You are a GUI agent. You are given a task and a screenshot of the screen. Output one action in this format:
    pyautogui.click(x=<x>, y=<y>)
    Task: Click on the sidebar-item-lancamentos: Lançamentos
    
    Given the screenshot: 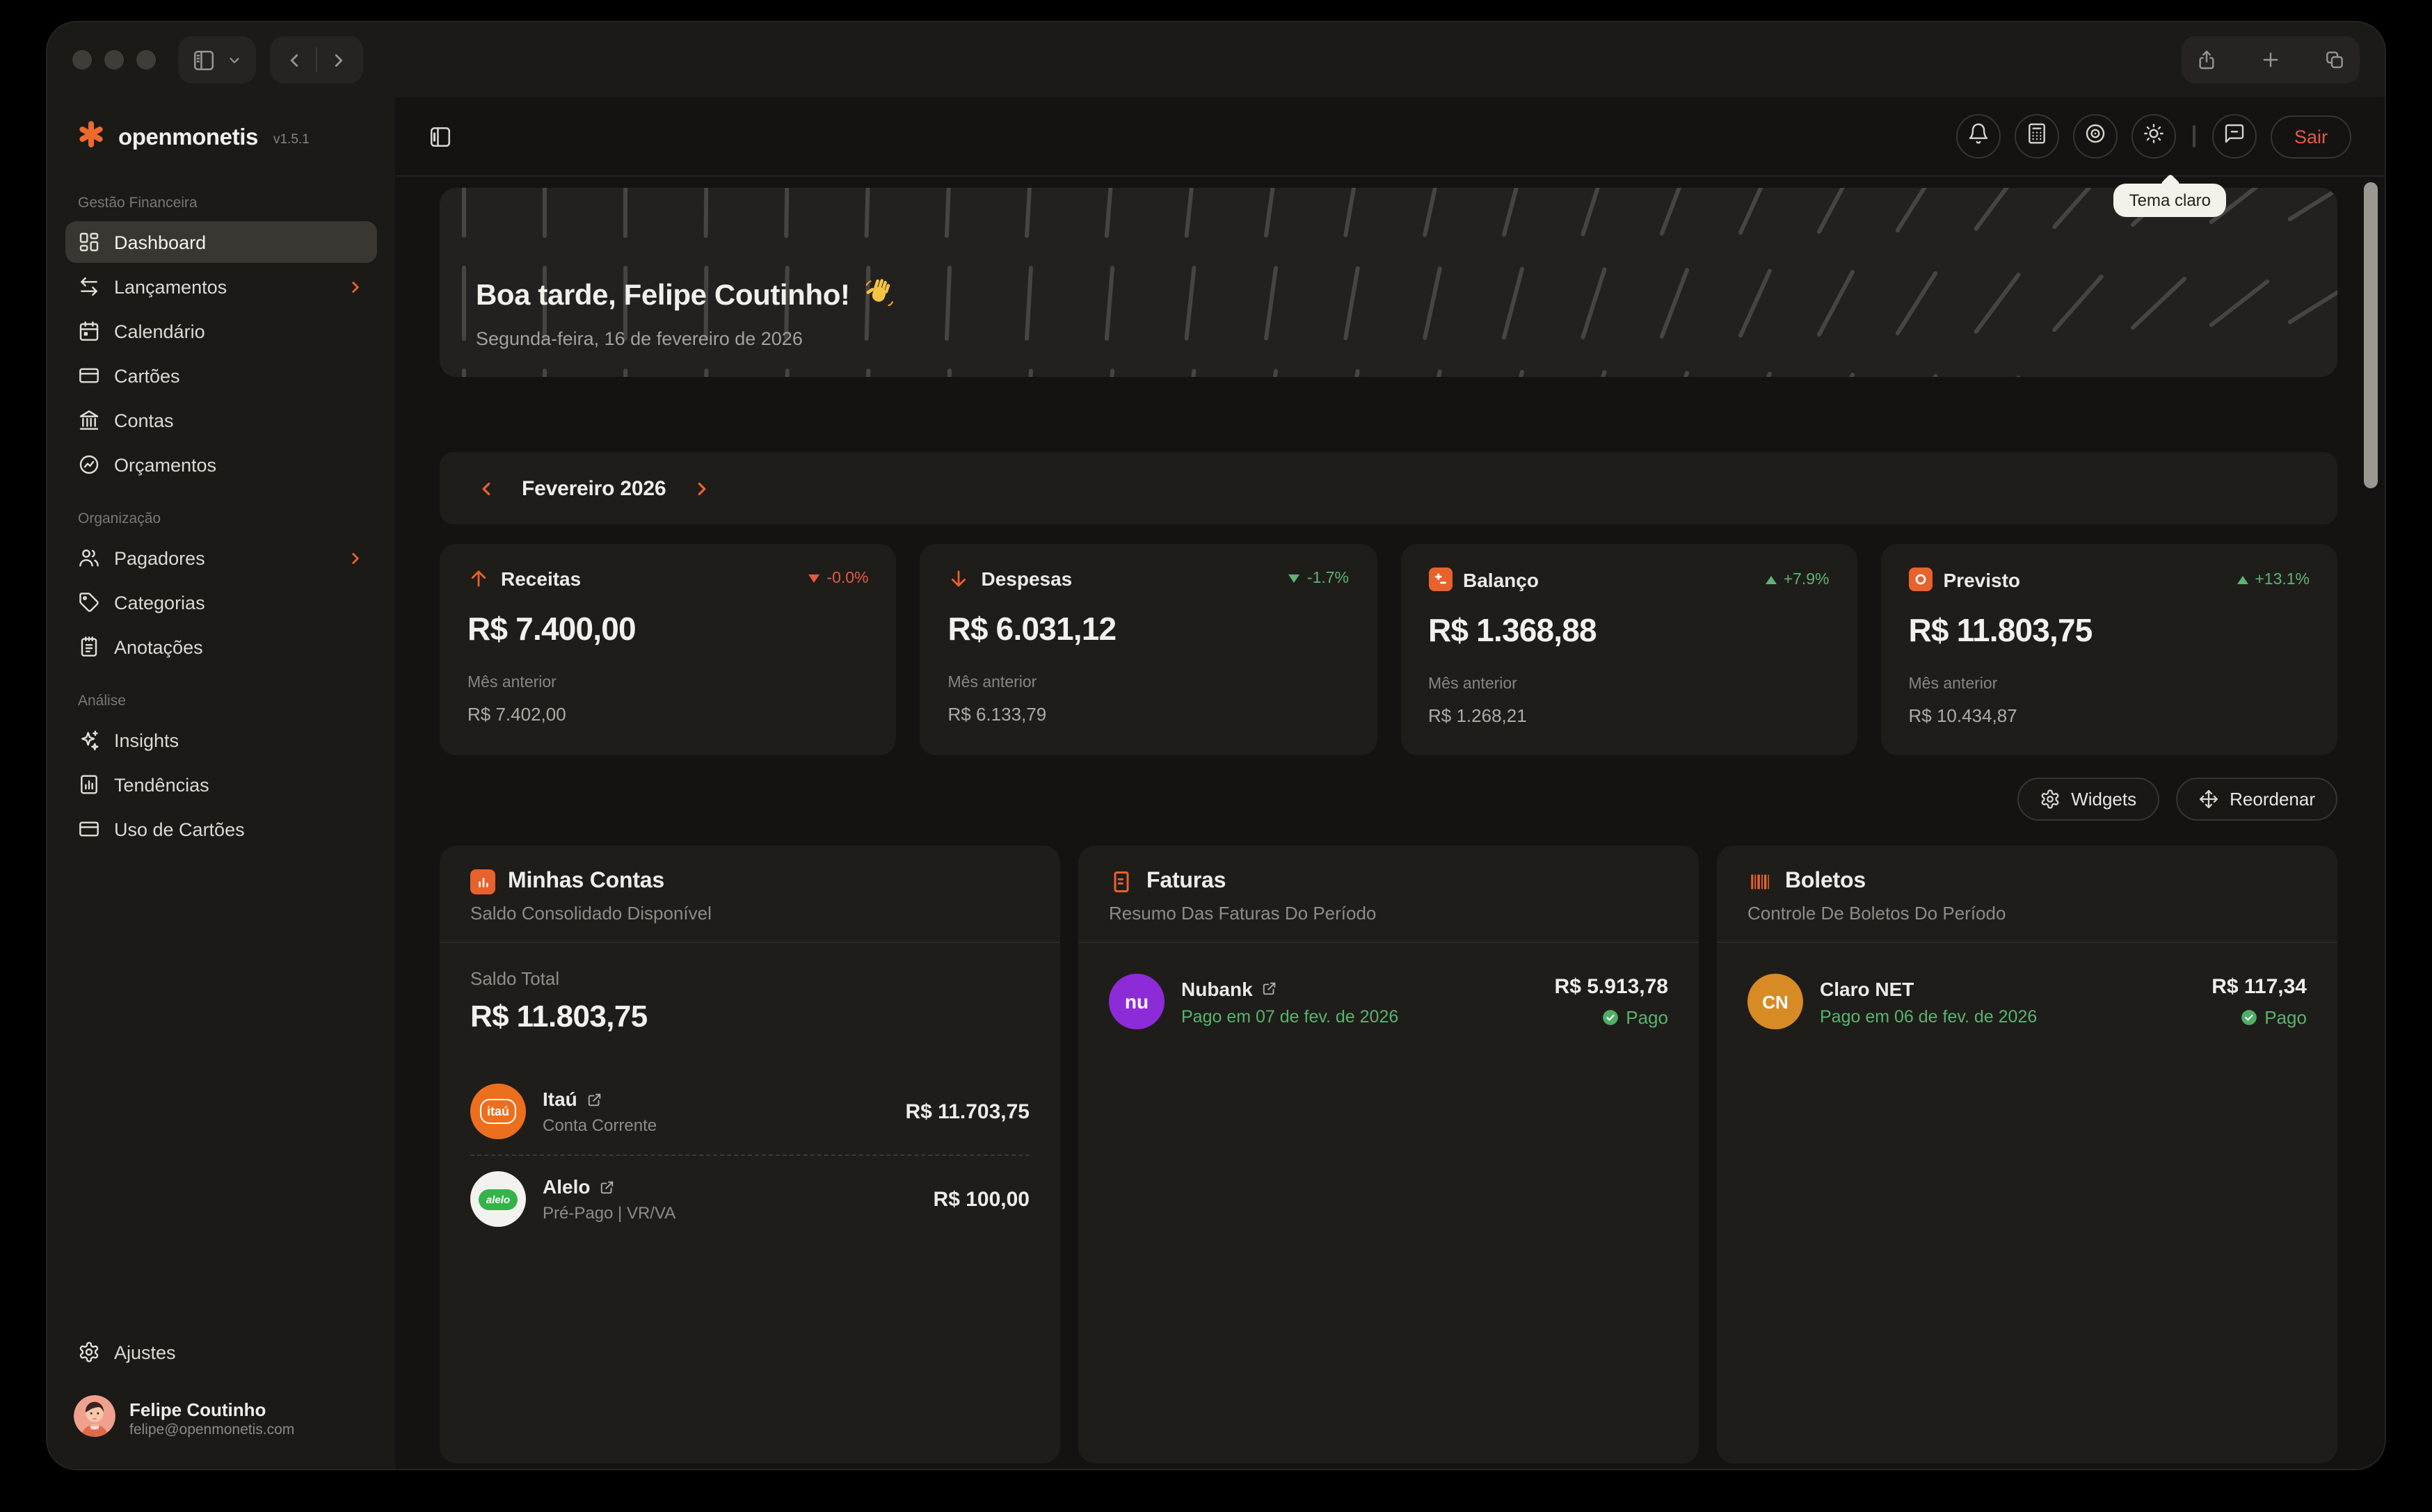 What is the action you would take?
    pyautogui.click(x=221, y=286)
    